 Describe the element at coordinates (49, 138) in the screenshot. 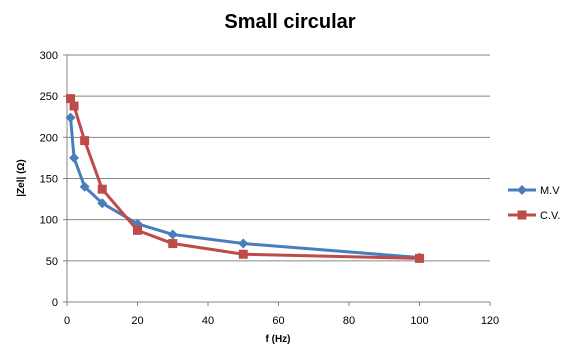

I see `y-tick-label: 200` at that location.